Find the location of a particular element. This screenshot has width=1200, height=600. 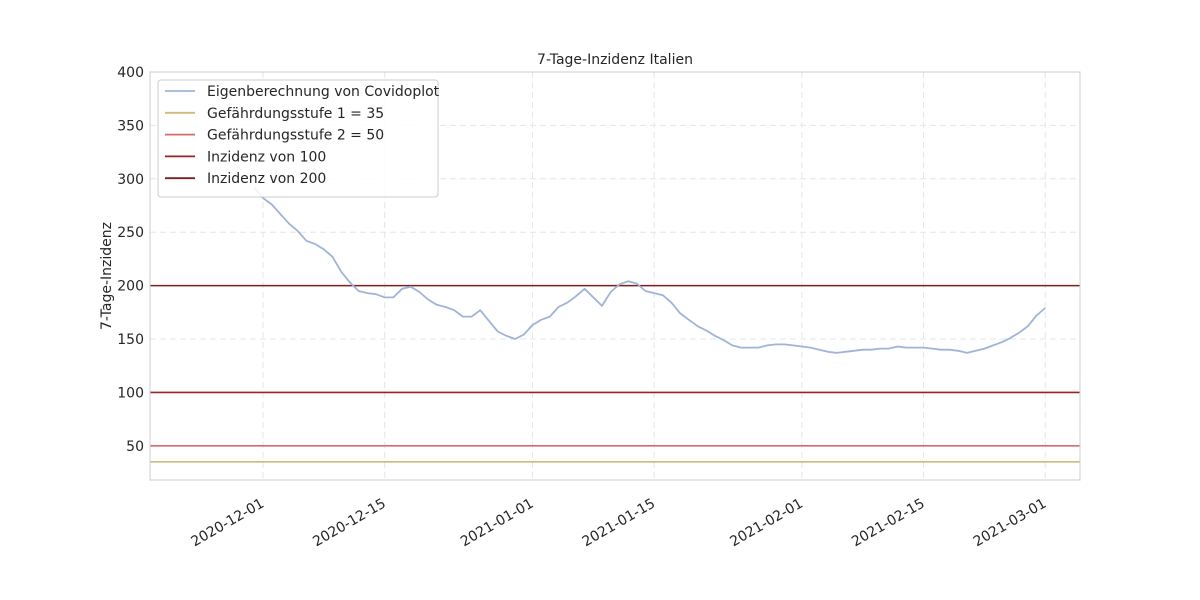

y-axis-ticks: 50 100 150 200 250 300 350 400 is located at coordinates (130, 260).